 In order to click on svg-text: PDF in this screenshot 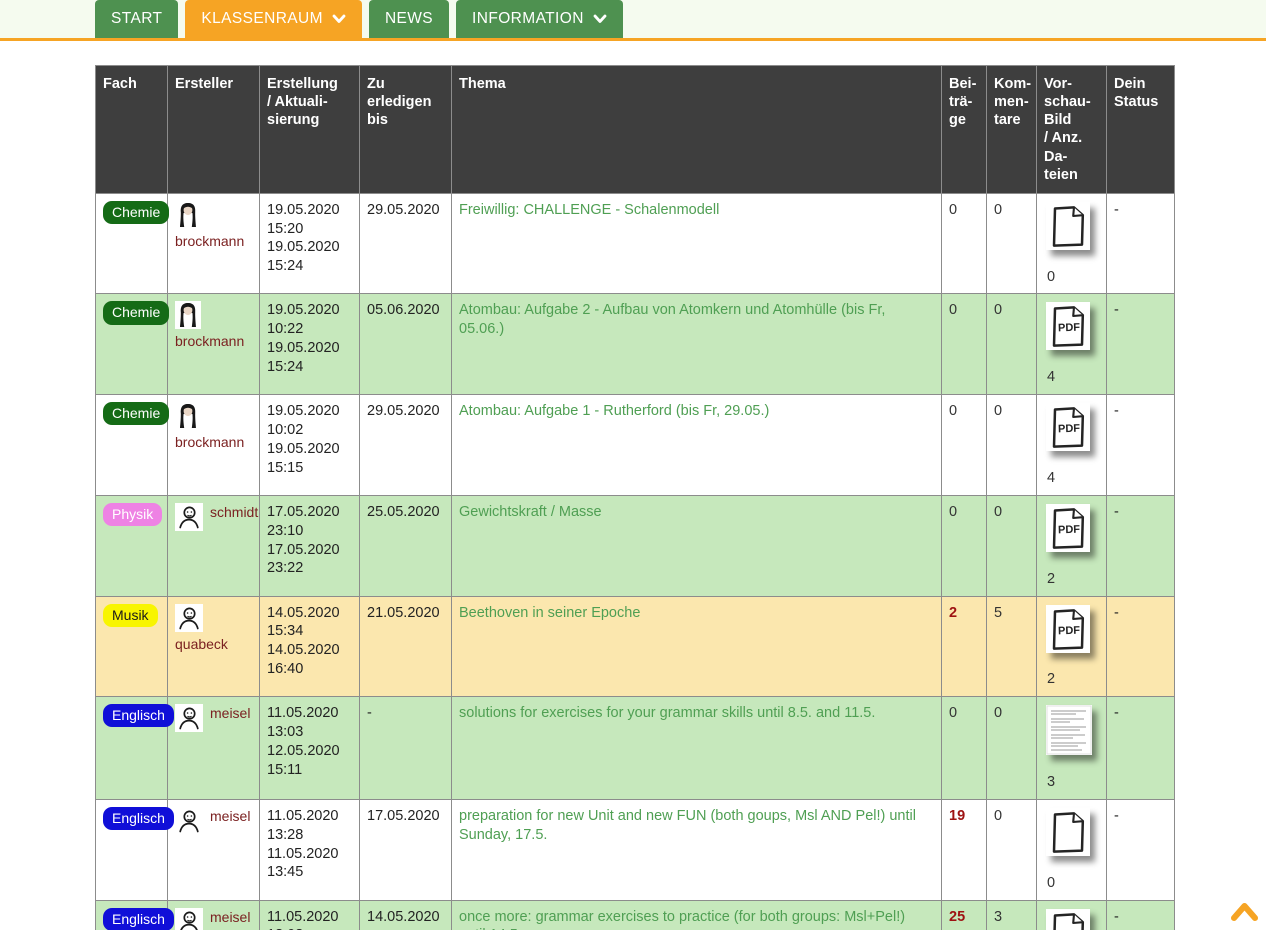, I will do `click(1069, 429)`.